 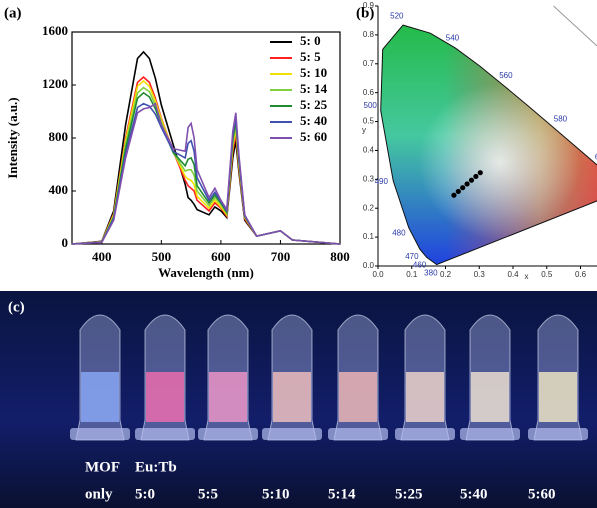 I want to click on y-axis-label: y, so click(x=364, y=129).